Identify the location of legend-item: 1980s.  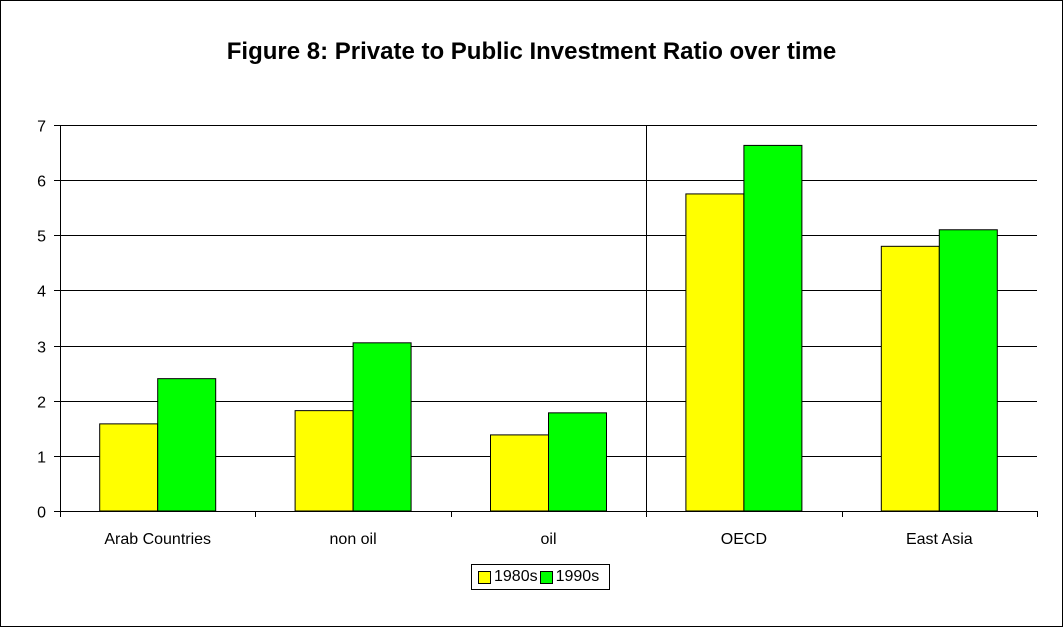
(508, 577).